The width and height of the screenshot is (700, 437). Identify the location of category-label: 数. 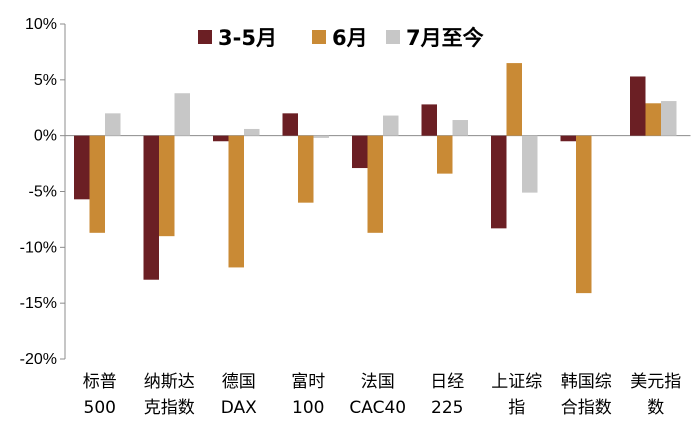
(655, 408).